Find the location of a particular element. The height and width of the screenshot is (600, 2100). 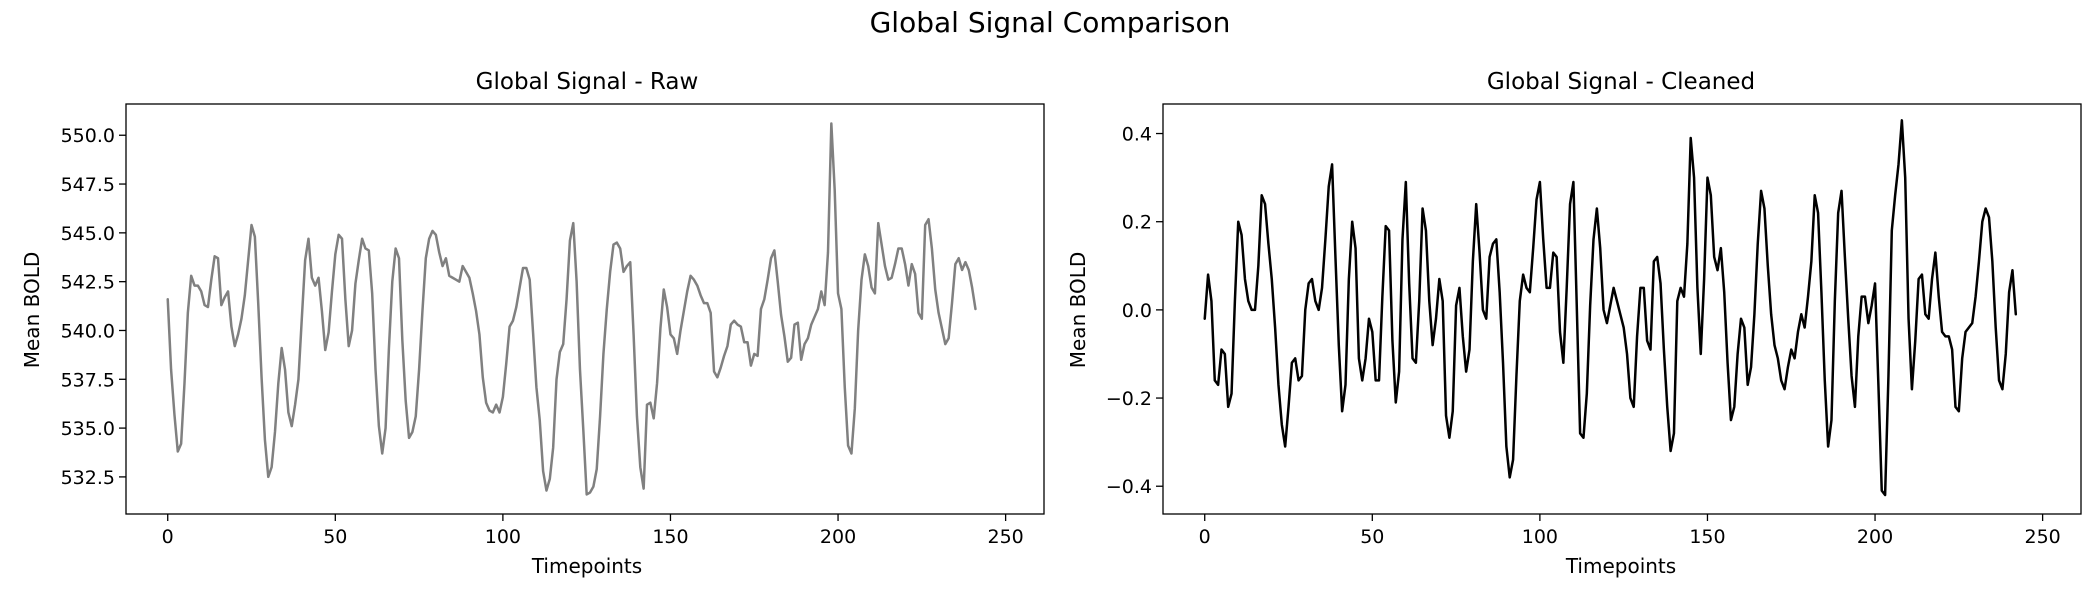

y-tick-label: 547.5 is located at coordinates (88, 185).